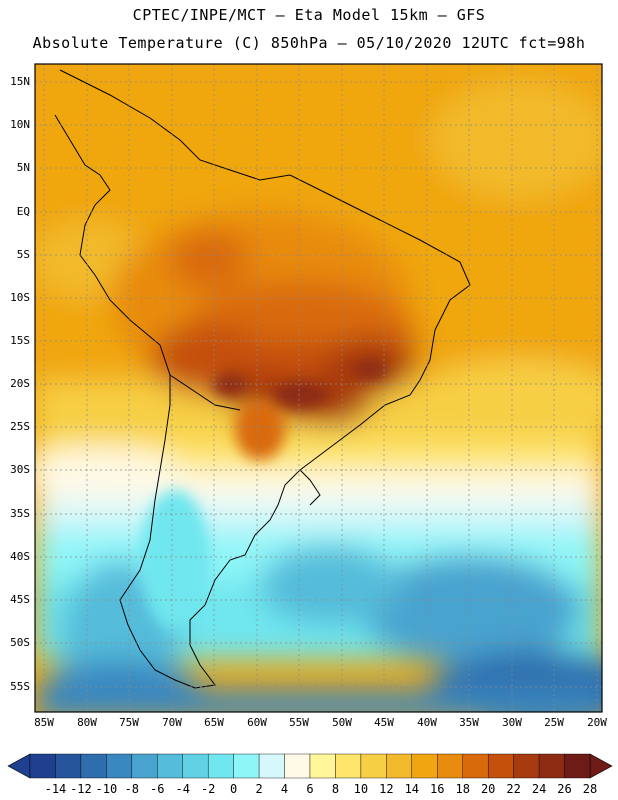  What do you see at coordinates (361, 789) in the screenshot?
I see `colorbar-label: 10` at bounding box center [361, 789].